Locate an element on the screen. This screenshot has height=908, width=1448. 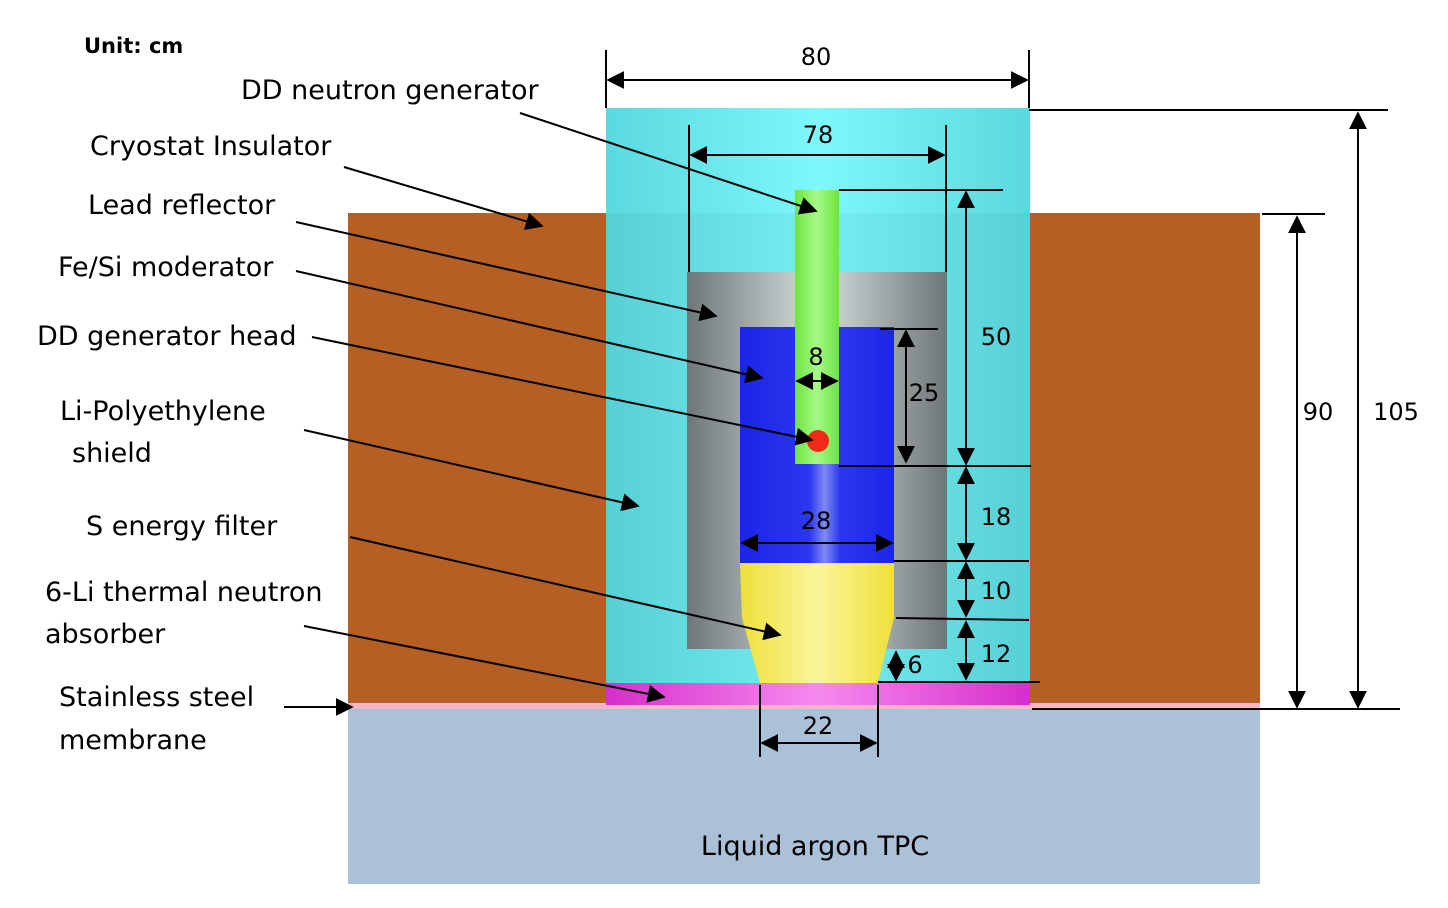
dim-25-label: 25 is located at coordinates (924, 393).